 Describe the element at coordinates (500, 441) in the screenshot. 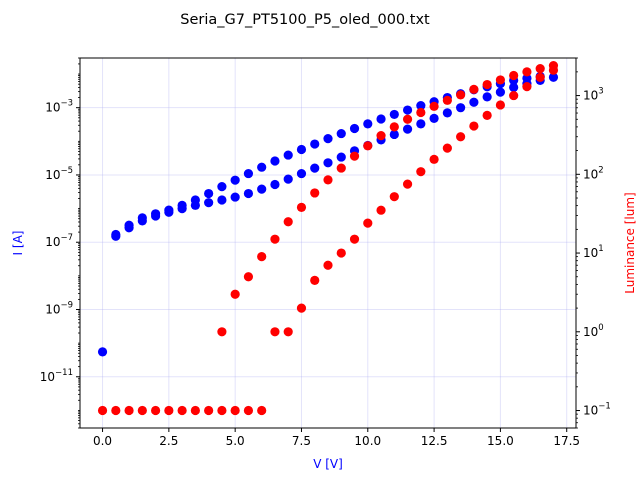

I see `x-tick-label: 15.0` at that location.